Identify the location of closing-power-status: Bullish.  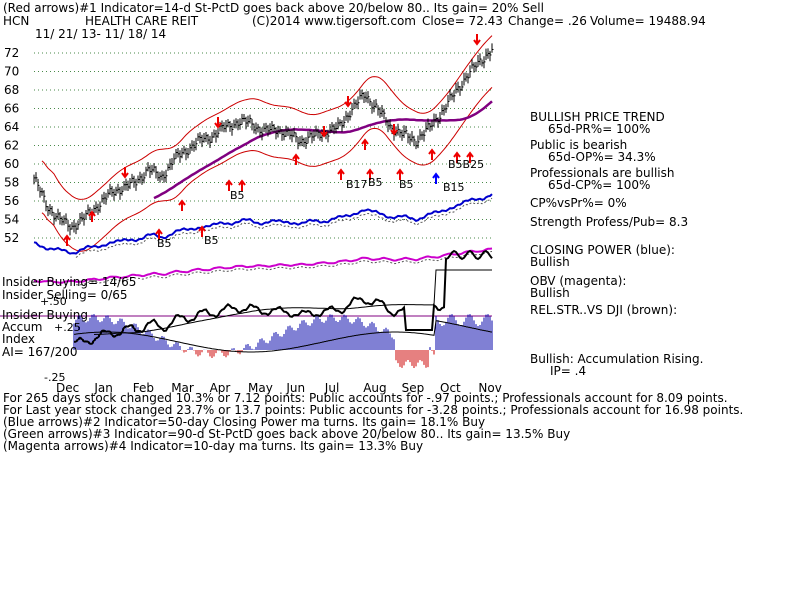
(550, 262).